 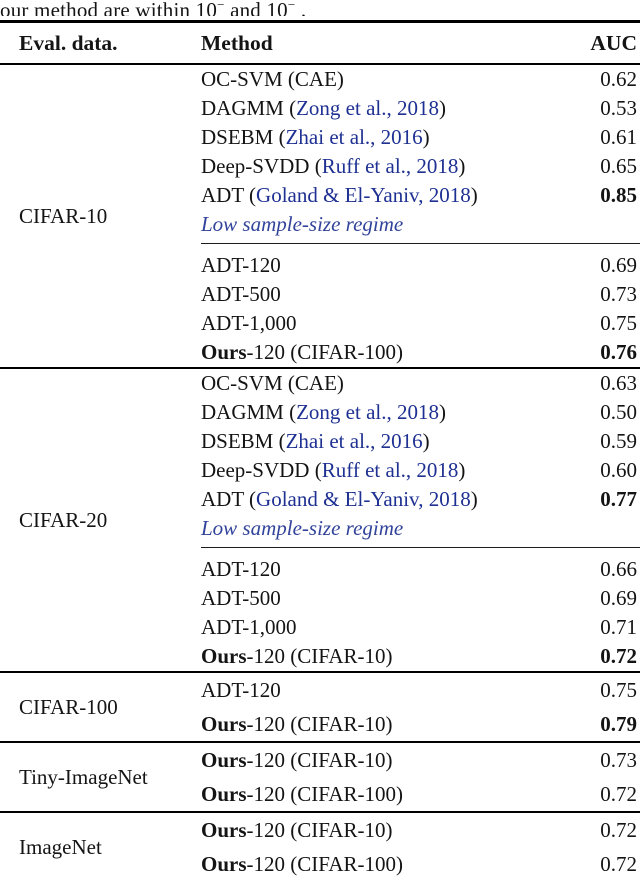 What do you see at coordinates (618, 352) in the screenshot?
I see `auc-cell: 0.76` at bounding box center [618, 352].